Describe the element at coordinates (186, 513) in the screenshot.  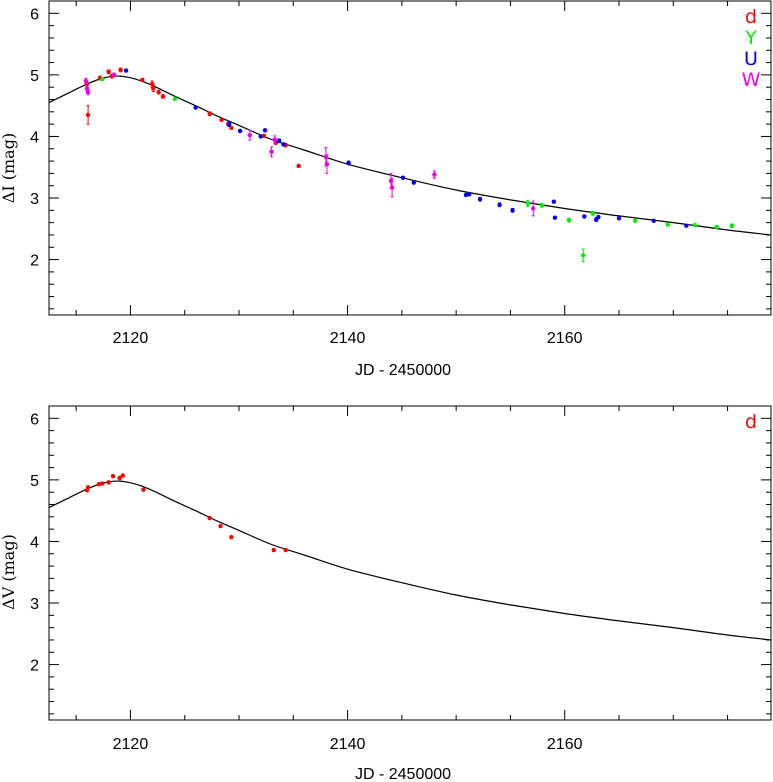
I see `data-points-group` at that location.